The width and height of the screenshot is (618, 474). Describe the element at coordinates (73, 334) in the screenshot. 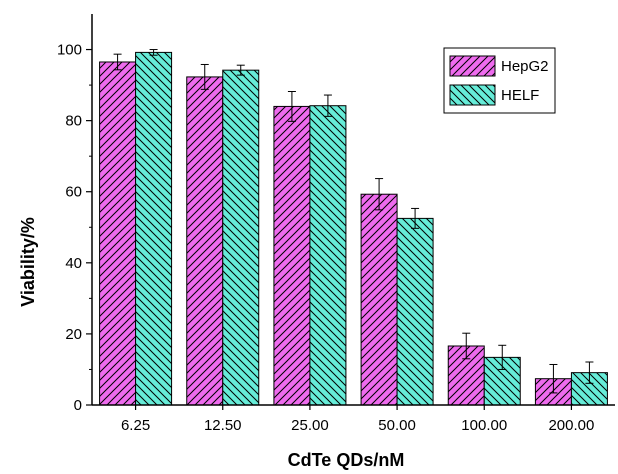

I see `y-tick-label-20: 20` at that location.